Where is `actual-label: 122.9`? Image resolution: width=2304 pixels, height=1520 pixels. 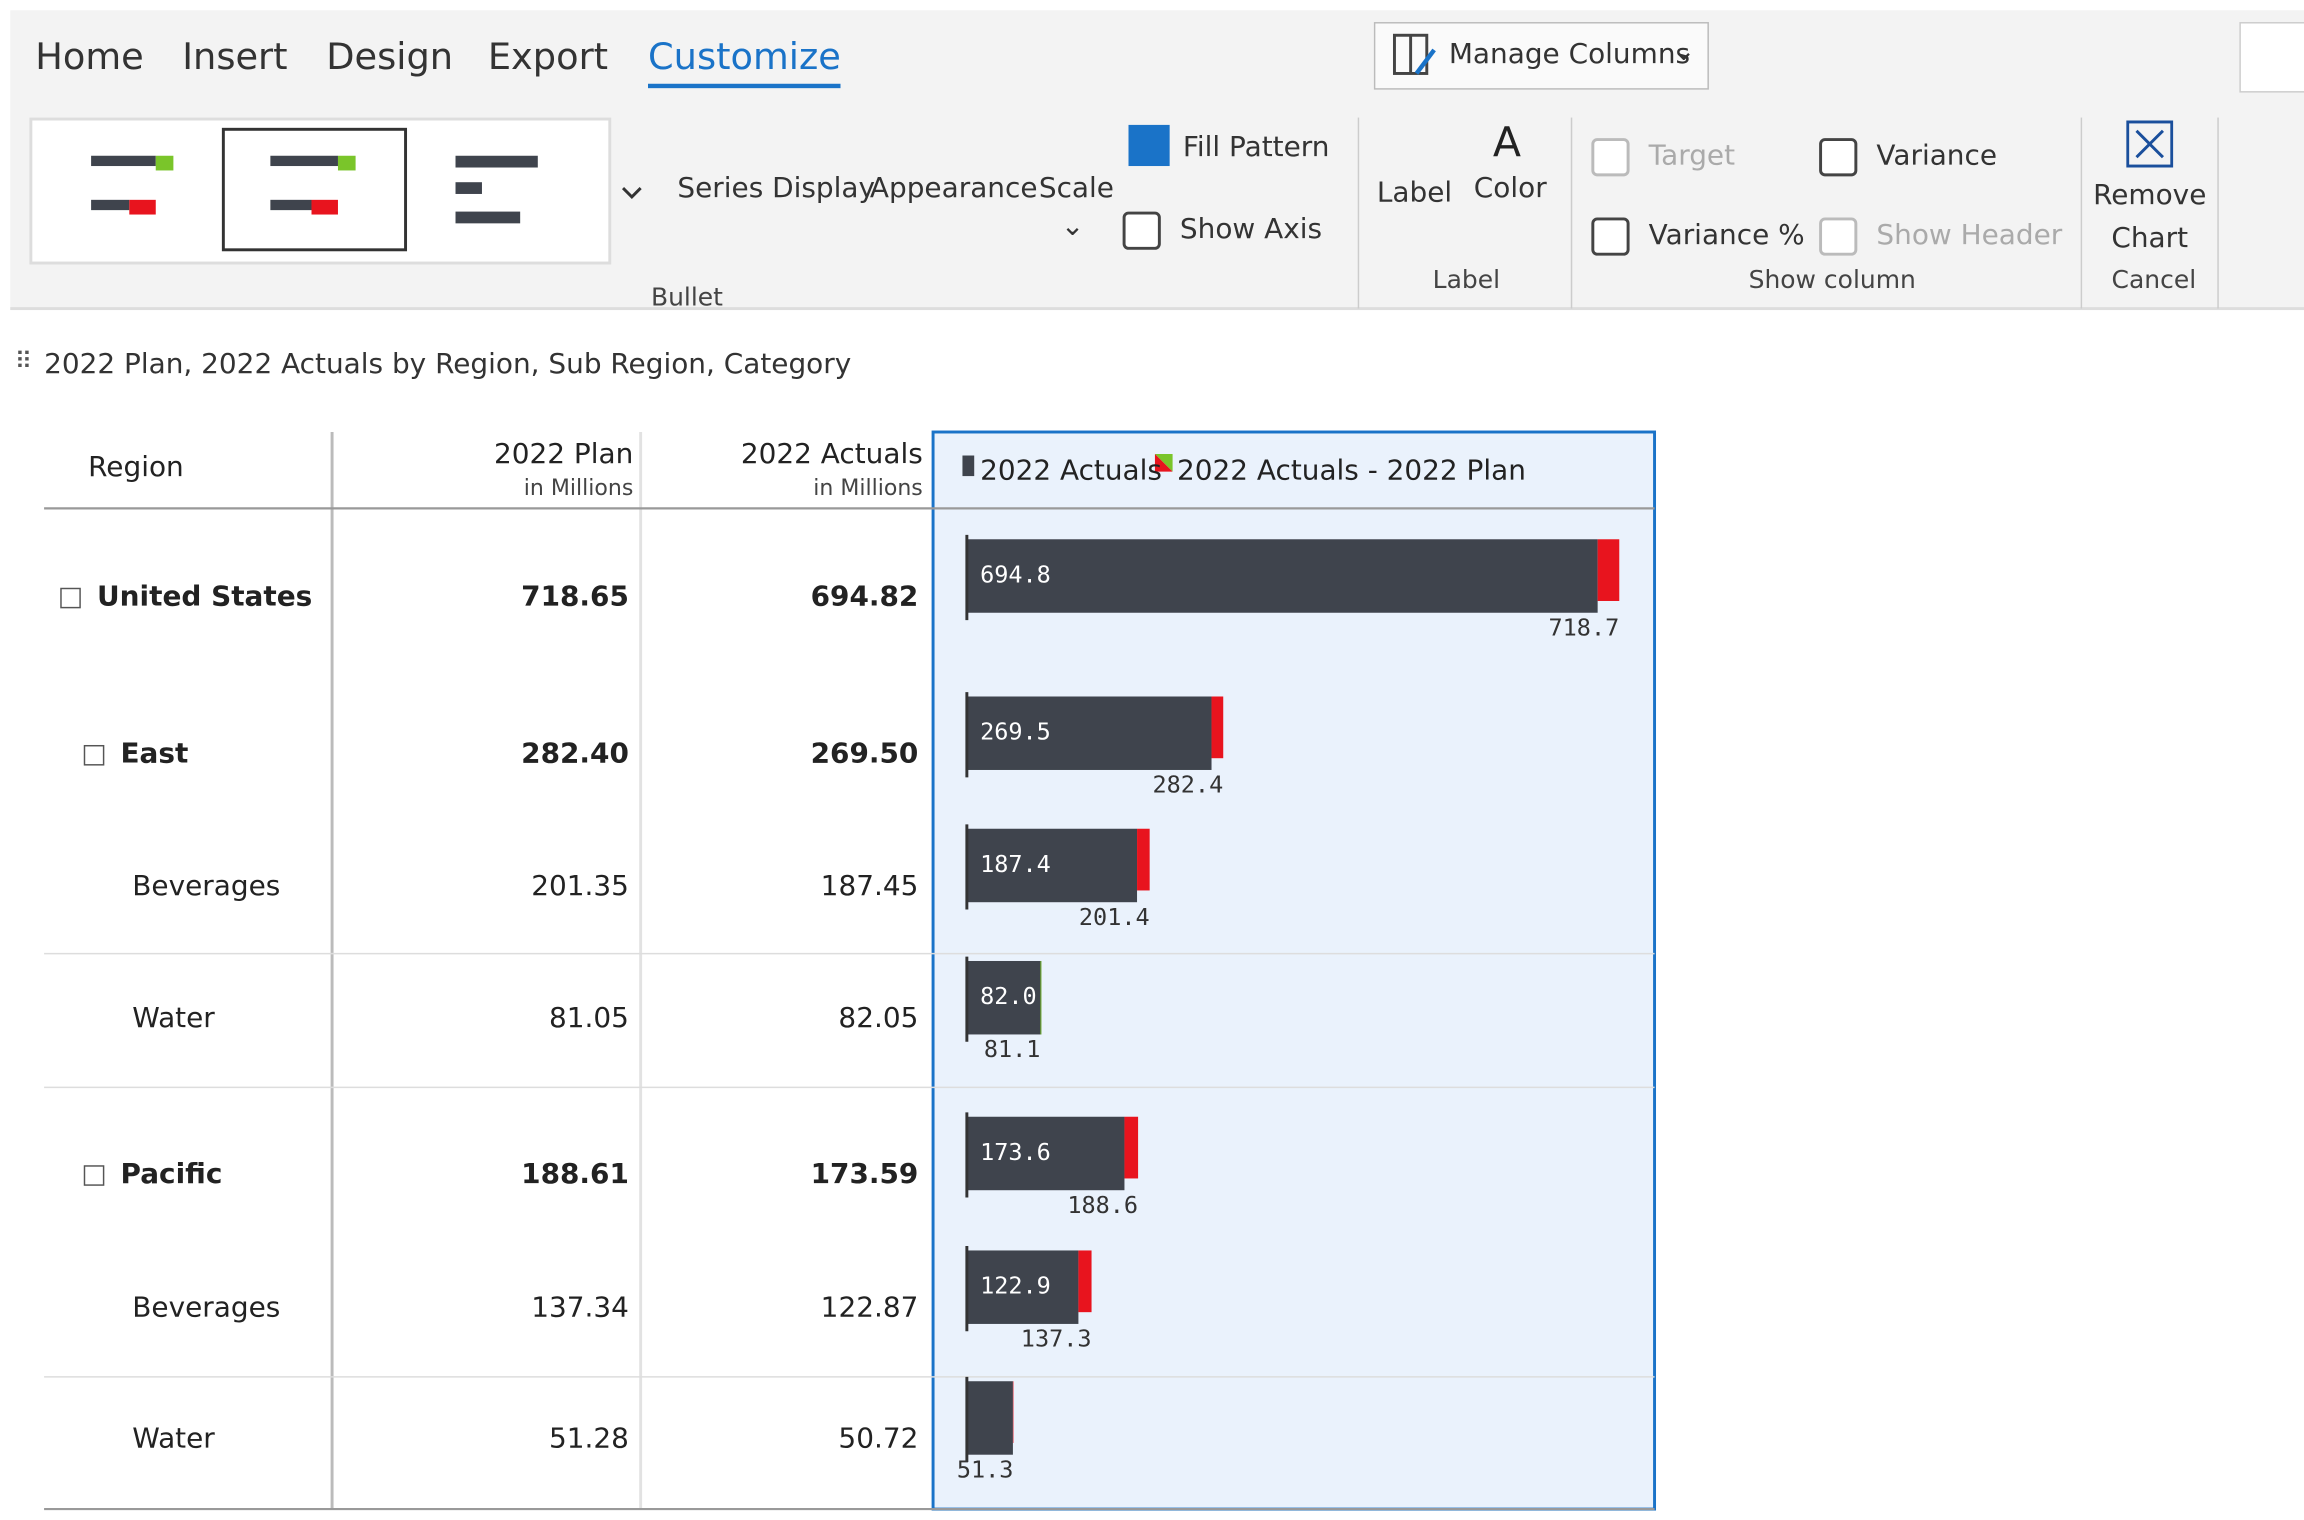
actual-label: 122.9 is located at coordinates (1015, 1286).